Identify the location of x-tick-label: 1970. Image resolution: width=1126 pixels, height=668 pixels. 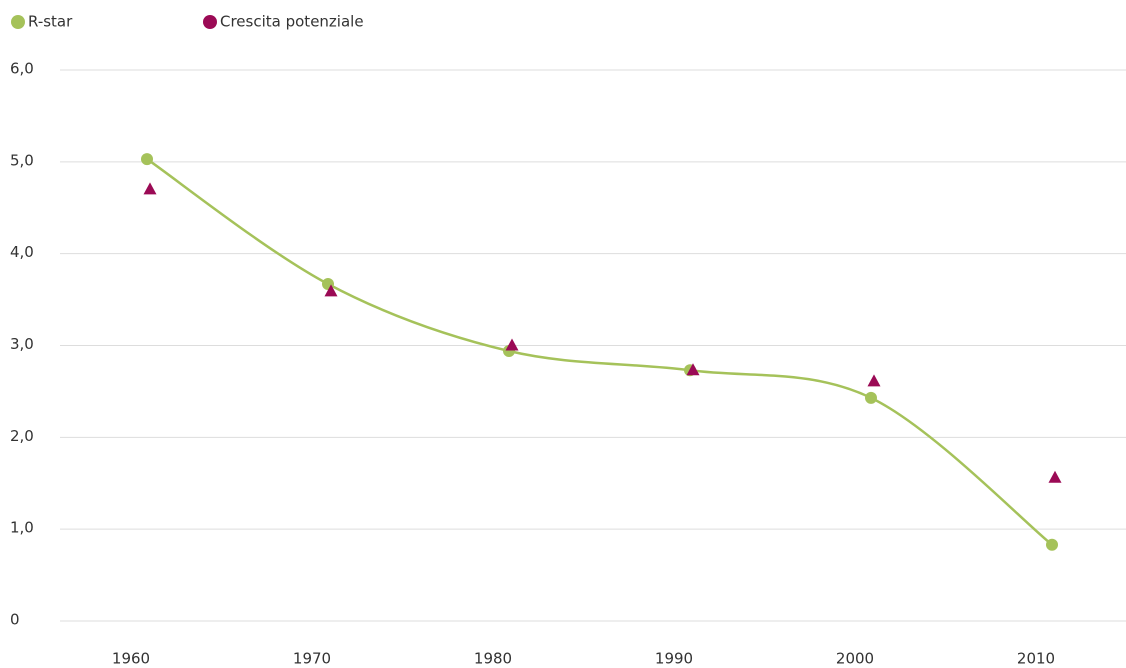
(312, 659).